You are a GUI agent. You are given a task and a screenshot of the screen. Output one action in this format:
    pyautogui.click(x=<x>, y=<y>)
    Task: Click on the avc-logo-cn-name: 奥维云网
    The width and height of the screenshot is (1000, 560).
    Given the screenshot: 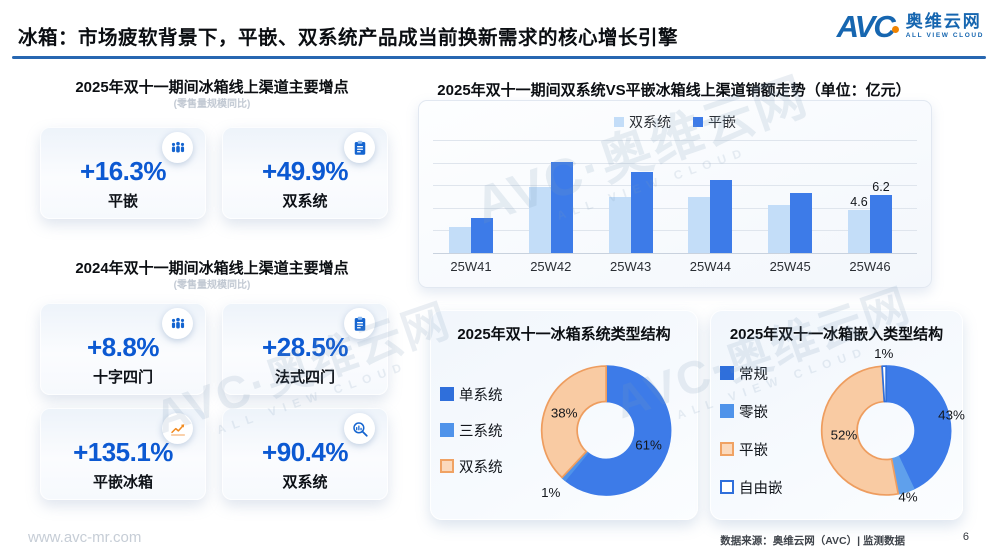 What is the action you would take?
    pyautogui.click(x=943, y=22)
    